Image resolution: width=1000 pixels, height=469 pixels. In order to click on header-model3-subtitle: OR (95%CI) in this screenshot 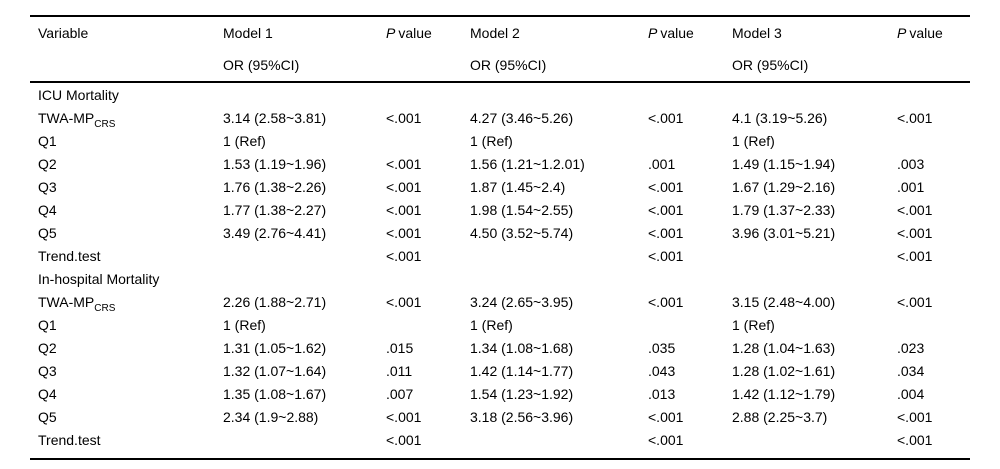, I will do `click(814, 66)`.